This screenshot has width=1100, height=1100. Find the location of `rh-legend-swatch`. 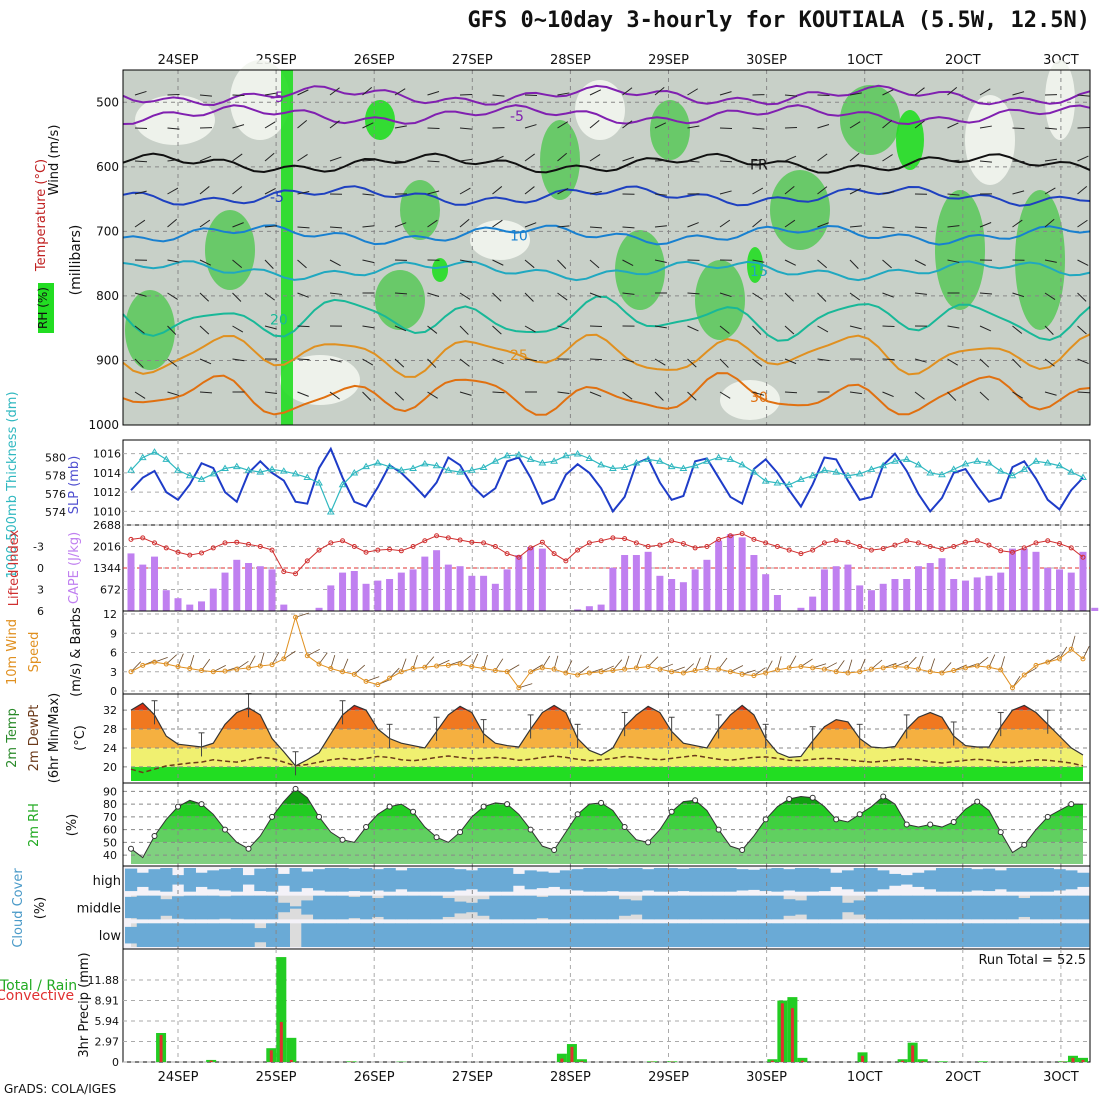

rh-legend-swatch is located at coordinates (46, 308).